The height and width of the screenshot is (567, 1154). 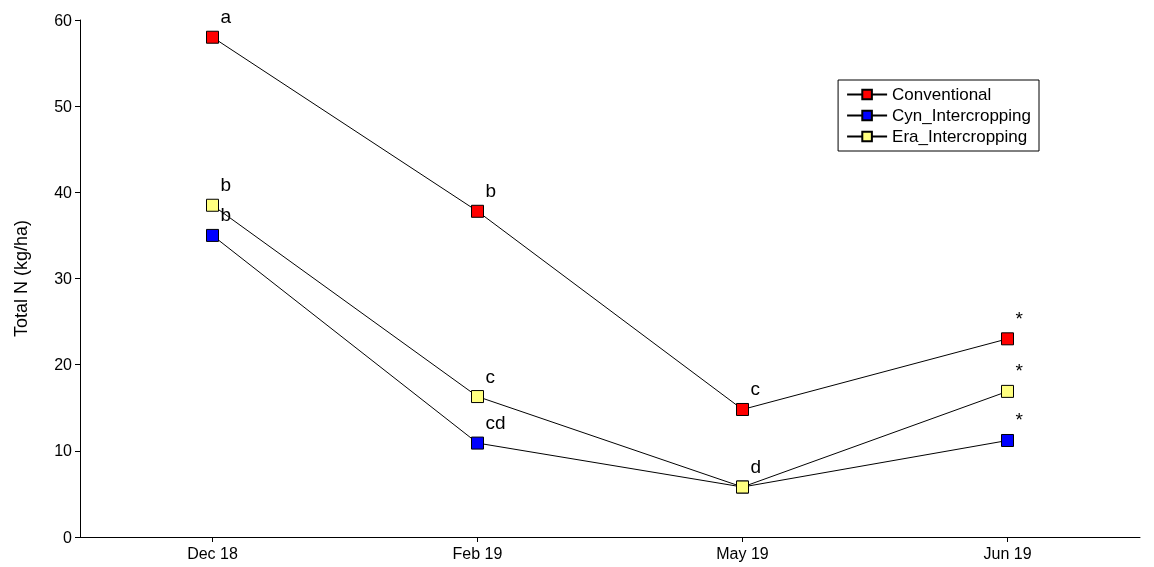 What do you see at coordinates (63, 365) in the screenshot?
I see `y-tick-label: 20` at bounding box center [63, 365].